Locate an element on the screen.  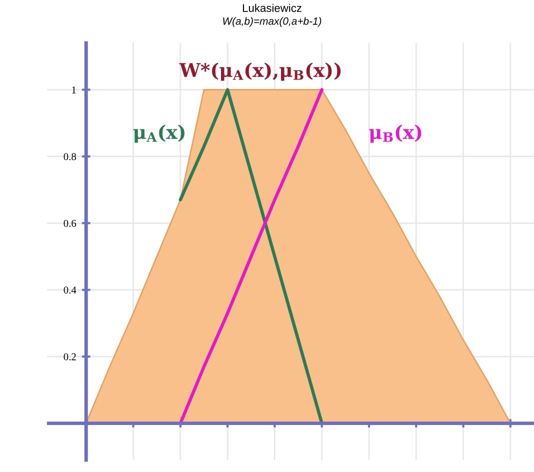
text: μ$_{B}$(x) is located at coordinates (395, 133).